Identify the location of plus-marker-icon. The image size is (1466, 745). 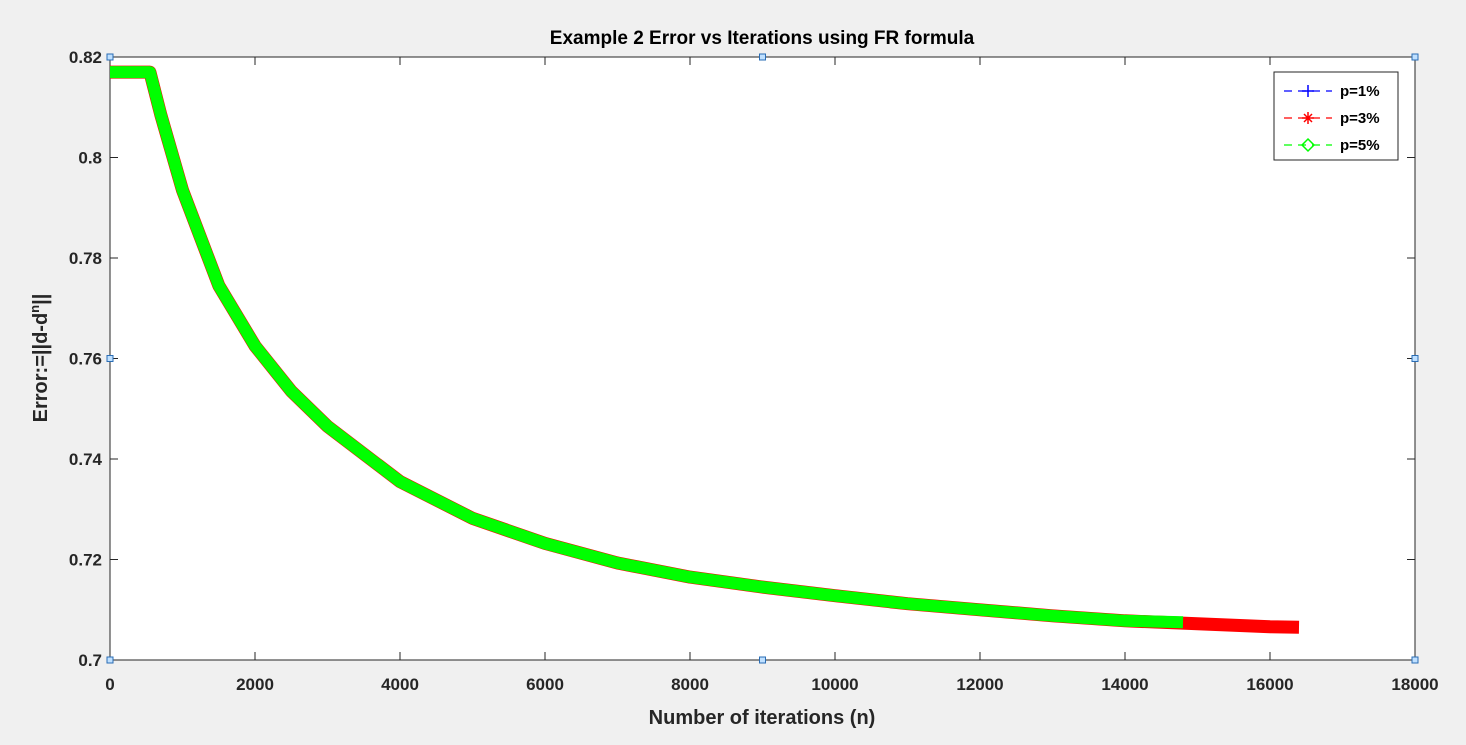
(1308, 91).